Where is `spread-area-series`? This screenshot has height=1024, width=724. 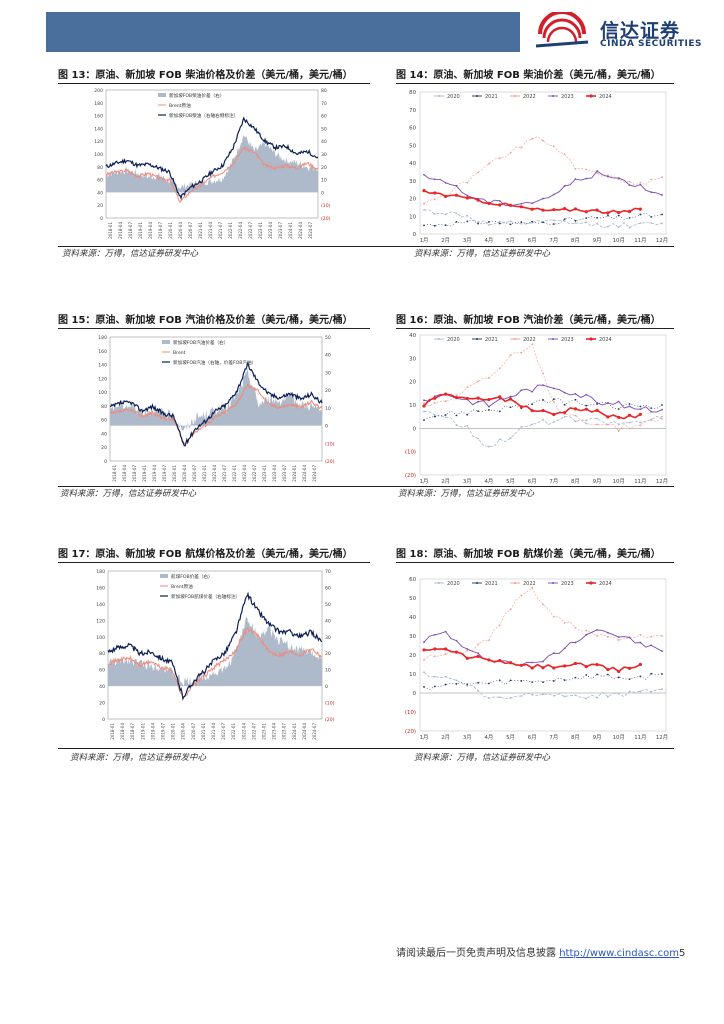
spread-area-series is located at coordinates (216, 399).